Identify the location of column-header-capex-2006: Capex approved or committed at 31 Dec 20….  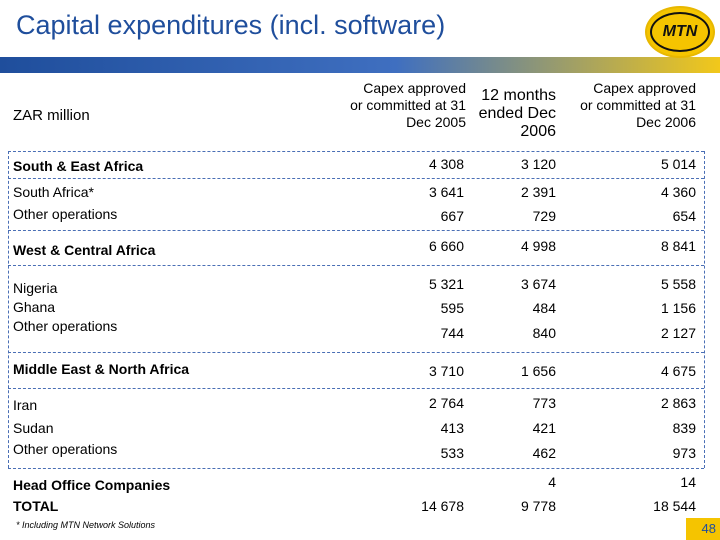
(638, 105).